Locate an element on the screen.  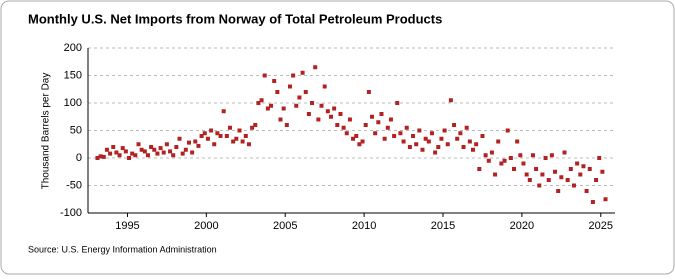
x-tick-label: 2005 is located at coordinates (285, 226).